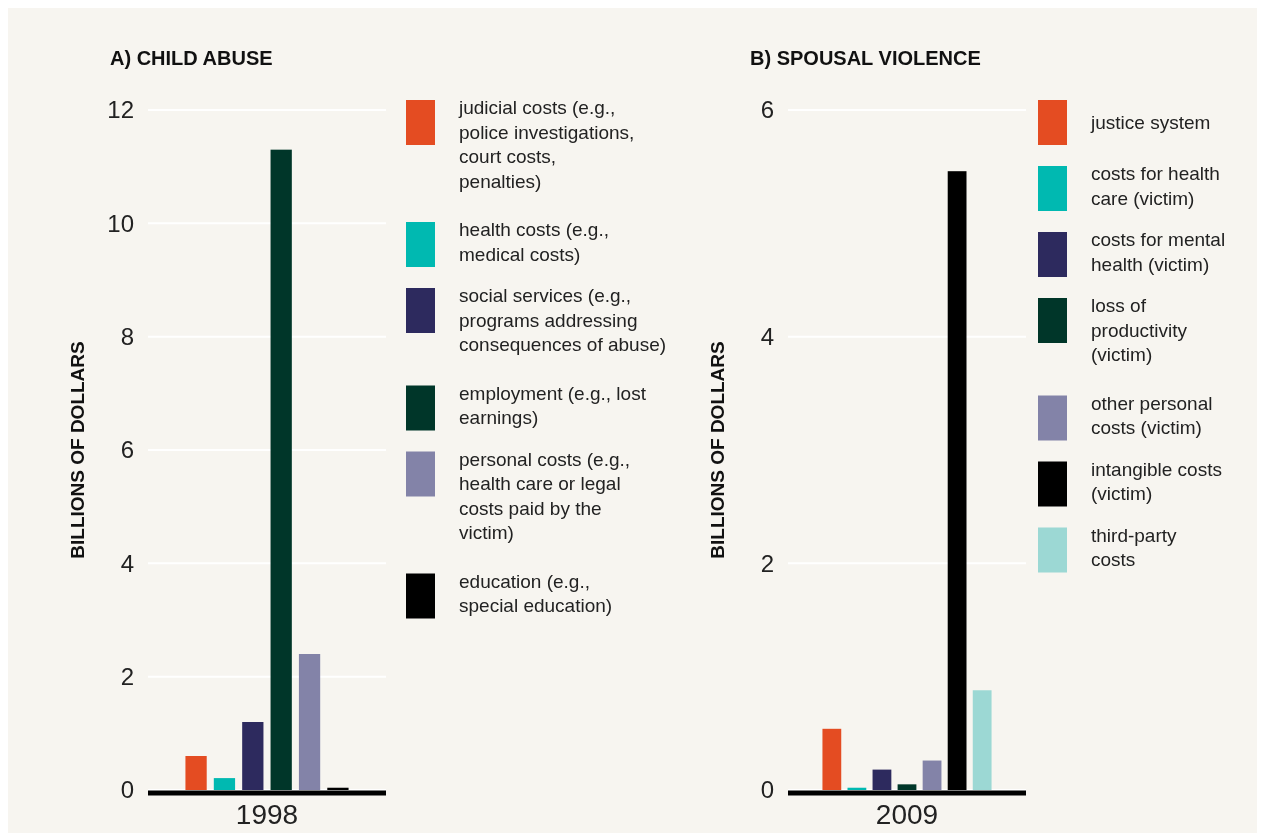  I want to click on y-tick-label: 12, so click(120, 110).